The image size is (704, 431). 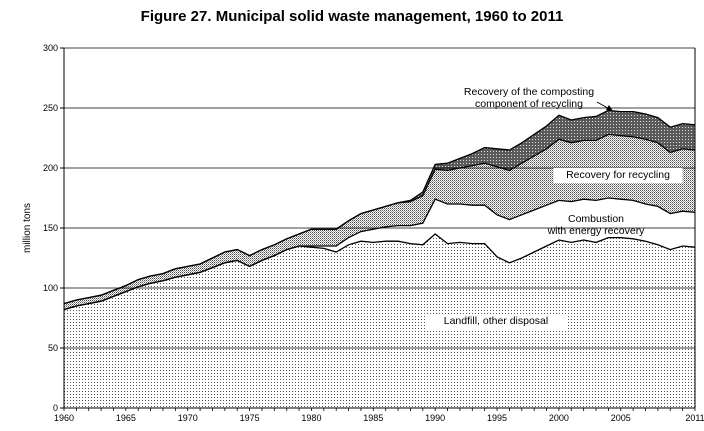 What do you see at coordinates (529, 104) in the screenshot?
I see `annotation-composting-line-1: component of recycling` at bounding box center [529, 104].